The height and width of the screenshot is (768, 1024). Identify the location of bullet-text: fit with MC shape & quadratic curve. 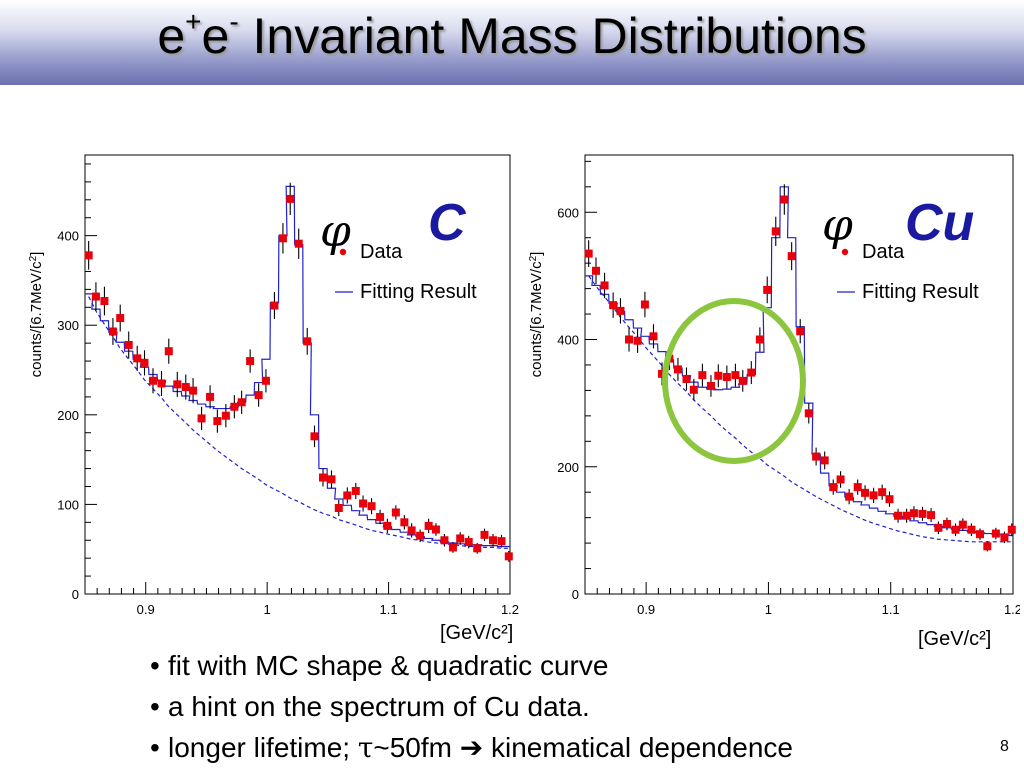
(388, 665).